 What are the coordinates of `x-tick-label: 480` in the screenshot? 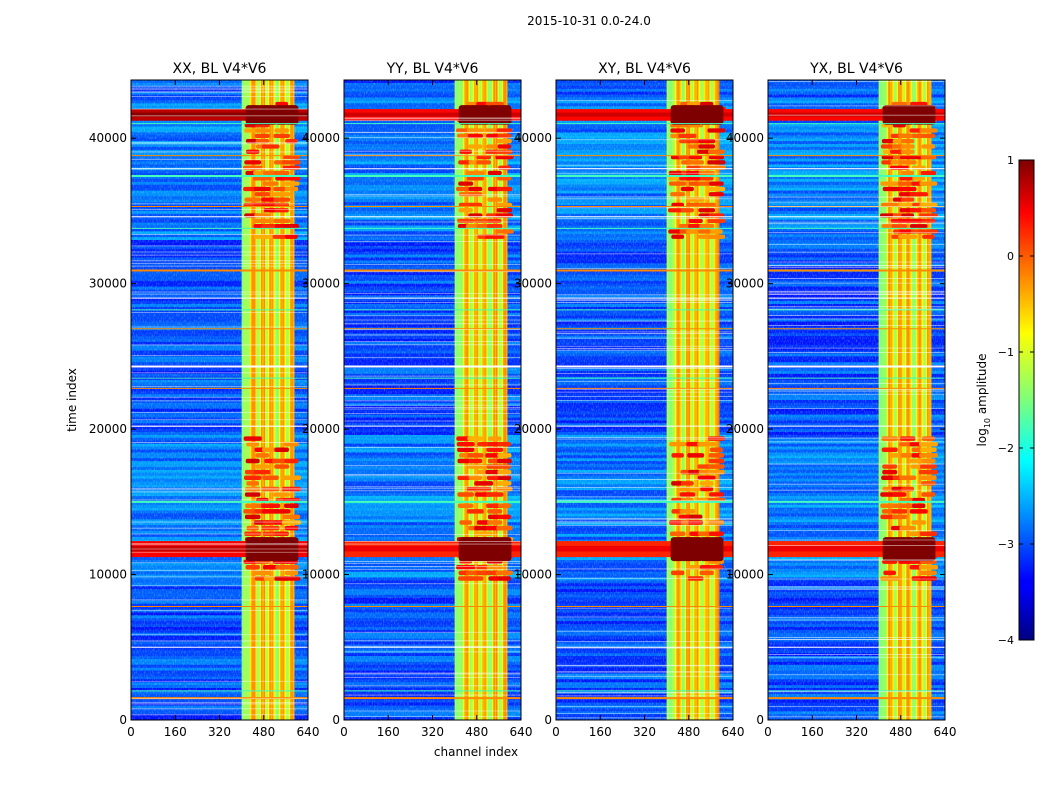 It's located at (476, 732).